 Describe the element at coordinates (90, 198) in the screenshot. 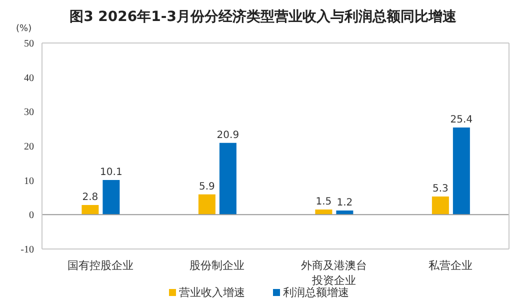

I see `data-label: 2.8` at that location.